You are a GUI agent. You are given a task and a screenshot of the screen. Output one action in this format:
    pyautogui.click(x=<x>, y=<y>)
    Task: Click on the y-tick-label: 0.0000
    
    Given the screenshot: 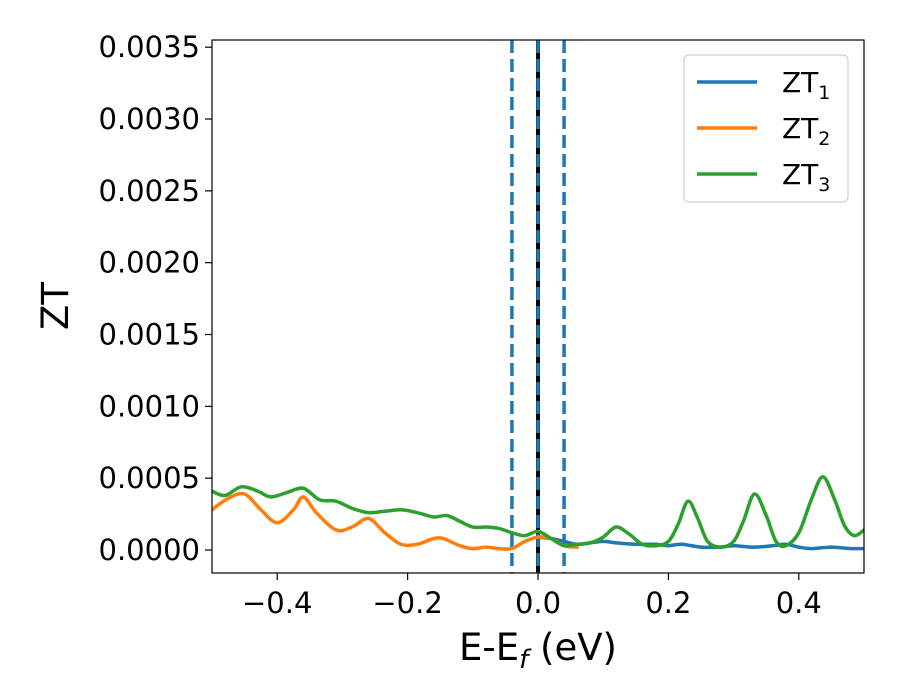 What is the action you would take?
    pyautogui.click(x=149, y=550)
    